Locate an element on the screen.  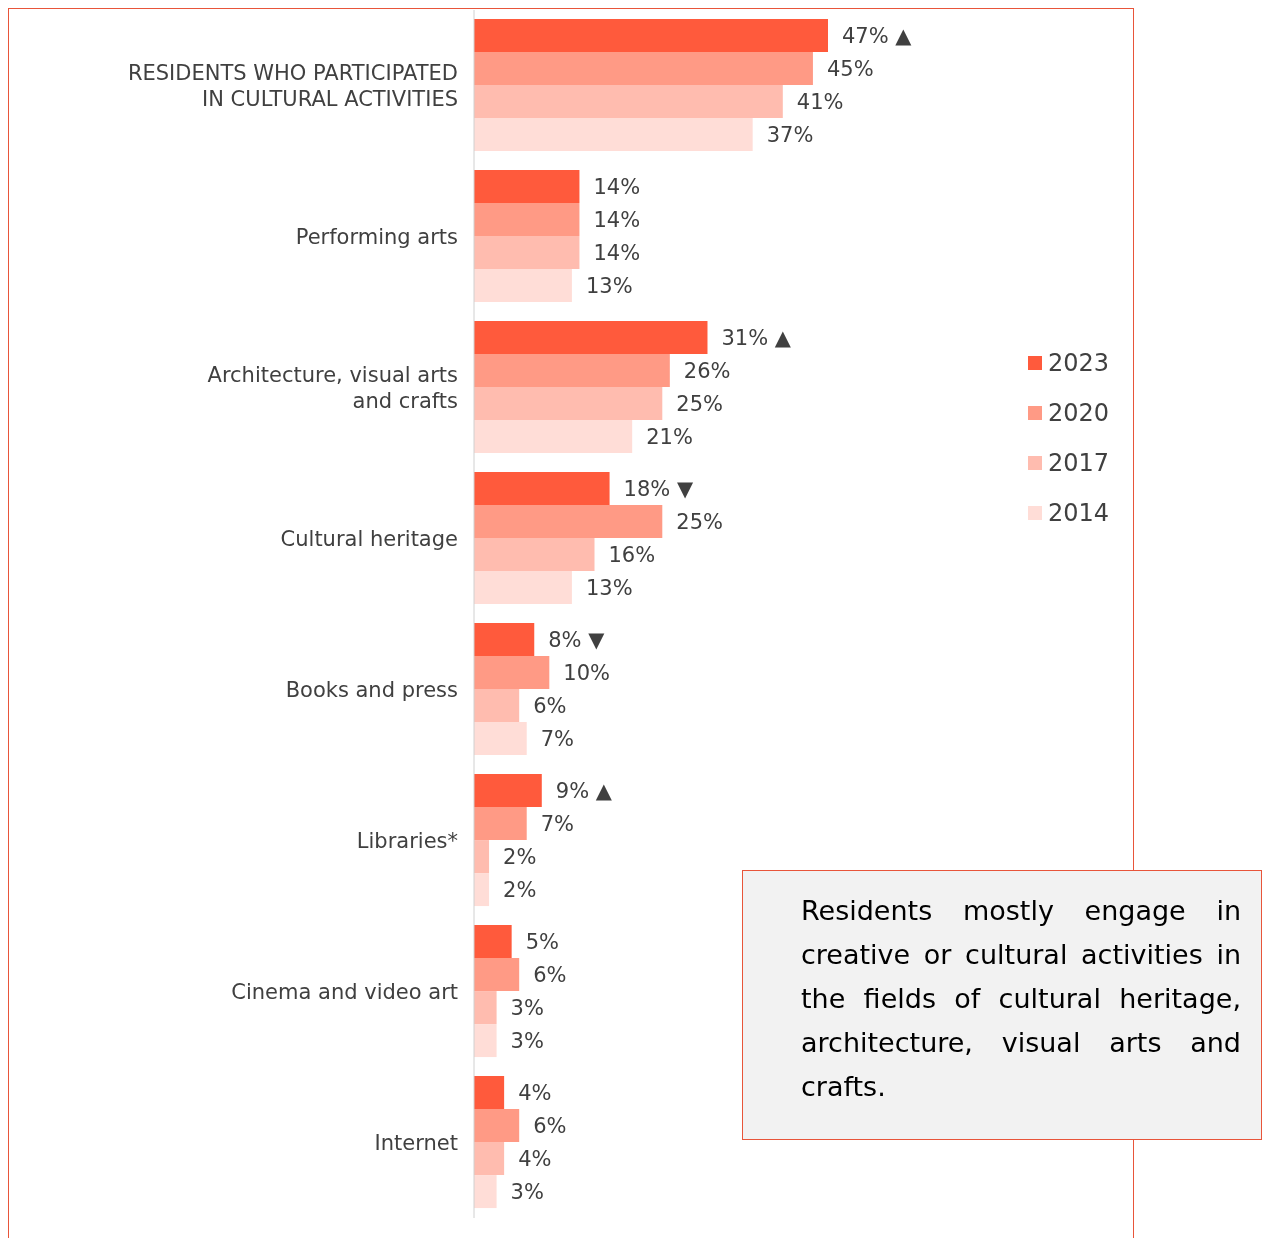
data-label: 5% is located at coordinates (542, 942).